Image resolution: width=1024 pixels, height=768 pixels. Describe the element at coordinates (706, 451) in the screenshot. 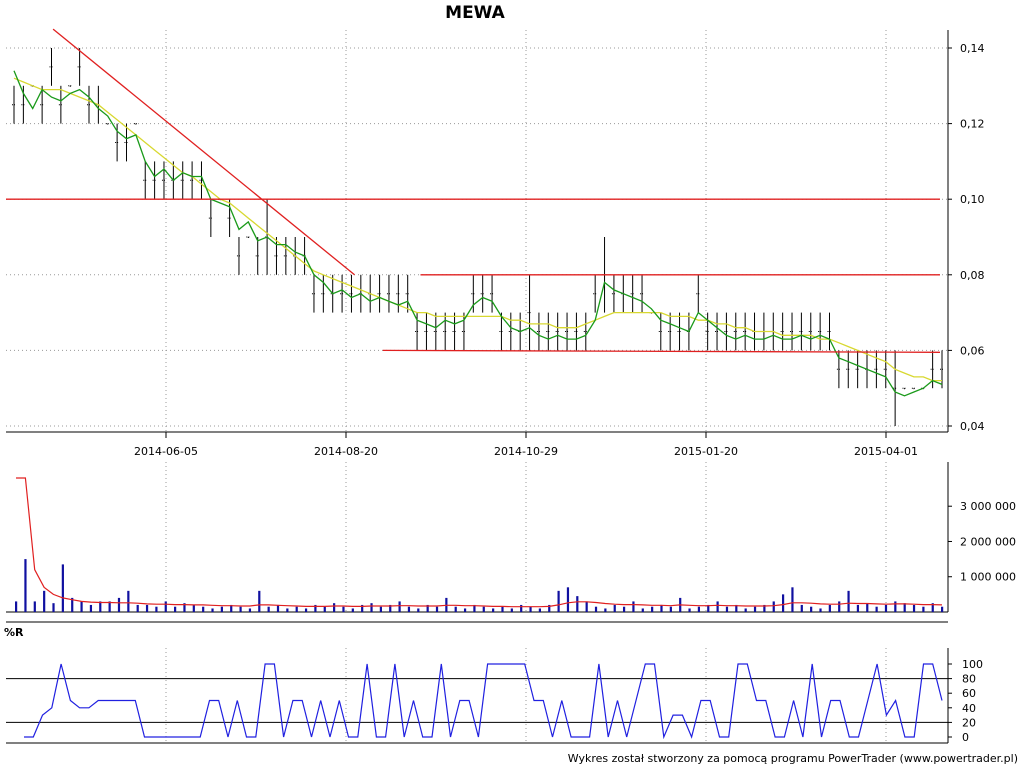

I see `price-x-tick-label: 2015-01-20` at that location.